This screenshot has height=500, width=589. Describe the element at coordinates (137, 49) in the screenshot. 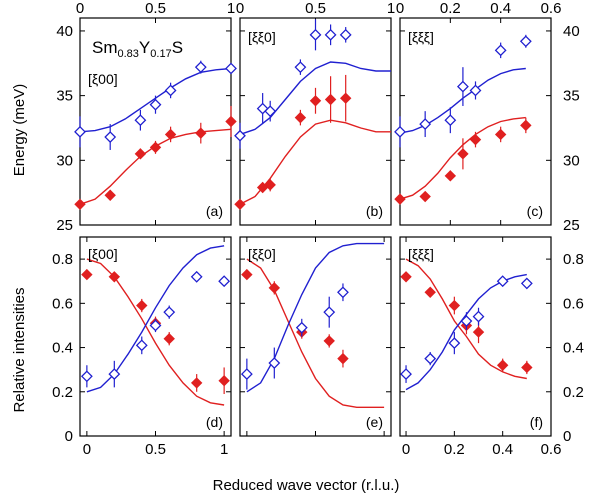

I see `compound-label: Sm0.83Y0.17S` at that location.